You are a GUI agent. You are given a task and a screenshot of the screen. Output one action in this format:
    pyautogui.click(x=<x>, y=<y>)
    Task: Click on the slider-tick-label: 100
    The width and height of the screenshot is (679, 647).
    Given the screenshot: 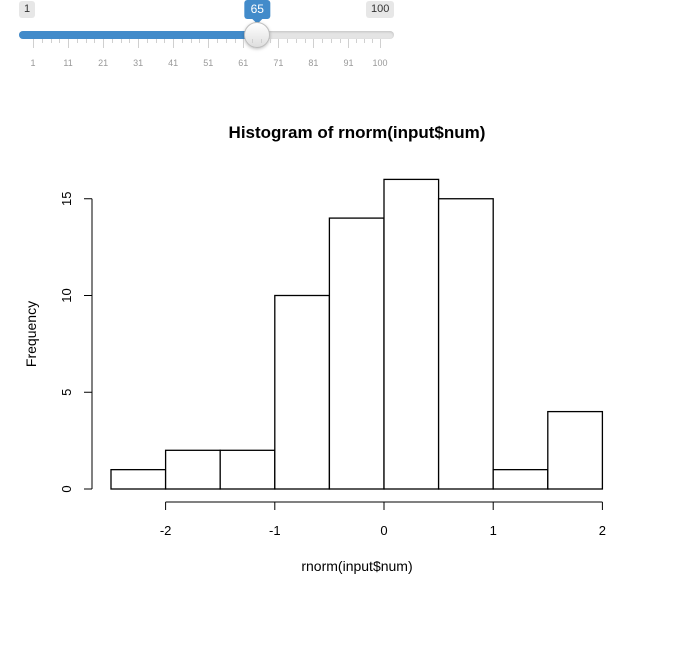 What is the action you would take?
    pyautogui.click(x=380, y=63)
    